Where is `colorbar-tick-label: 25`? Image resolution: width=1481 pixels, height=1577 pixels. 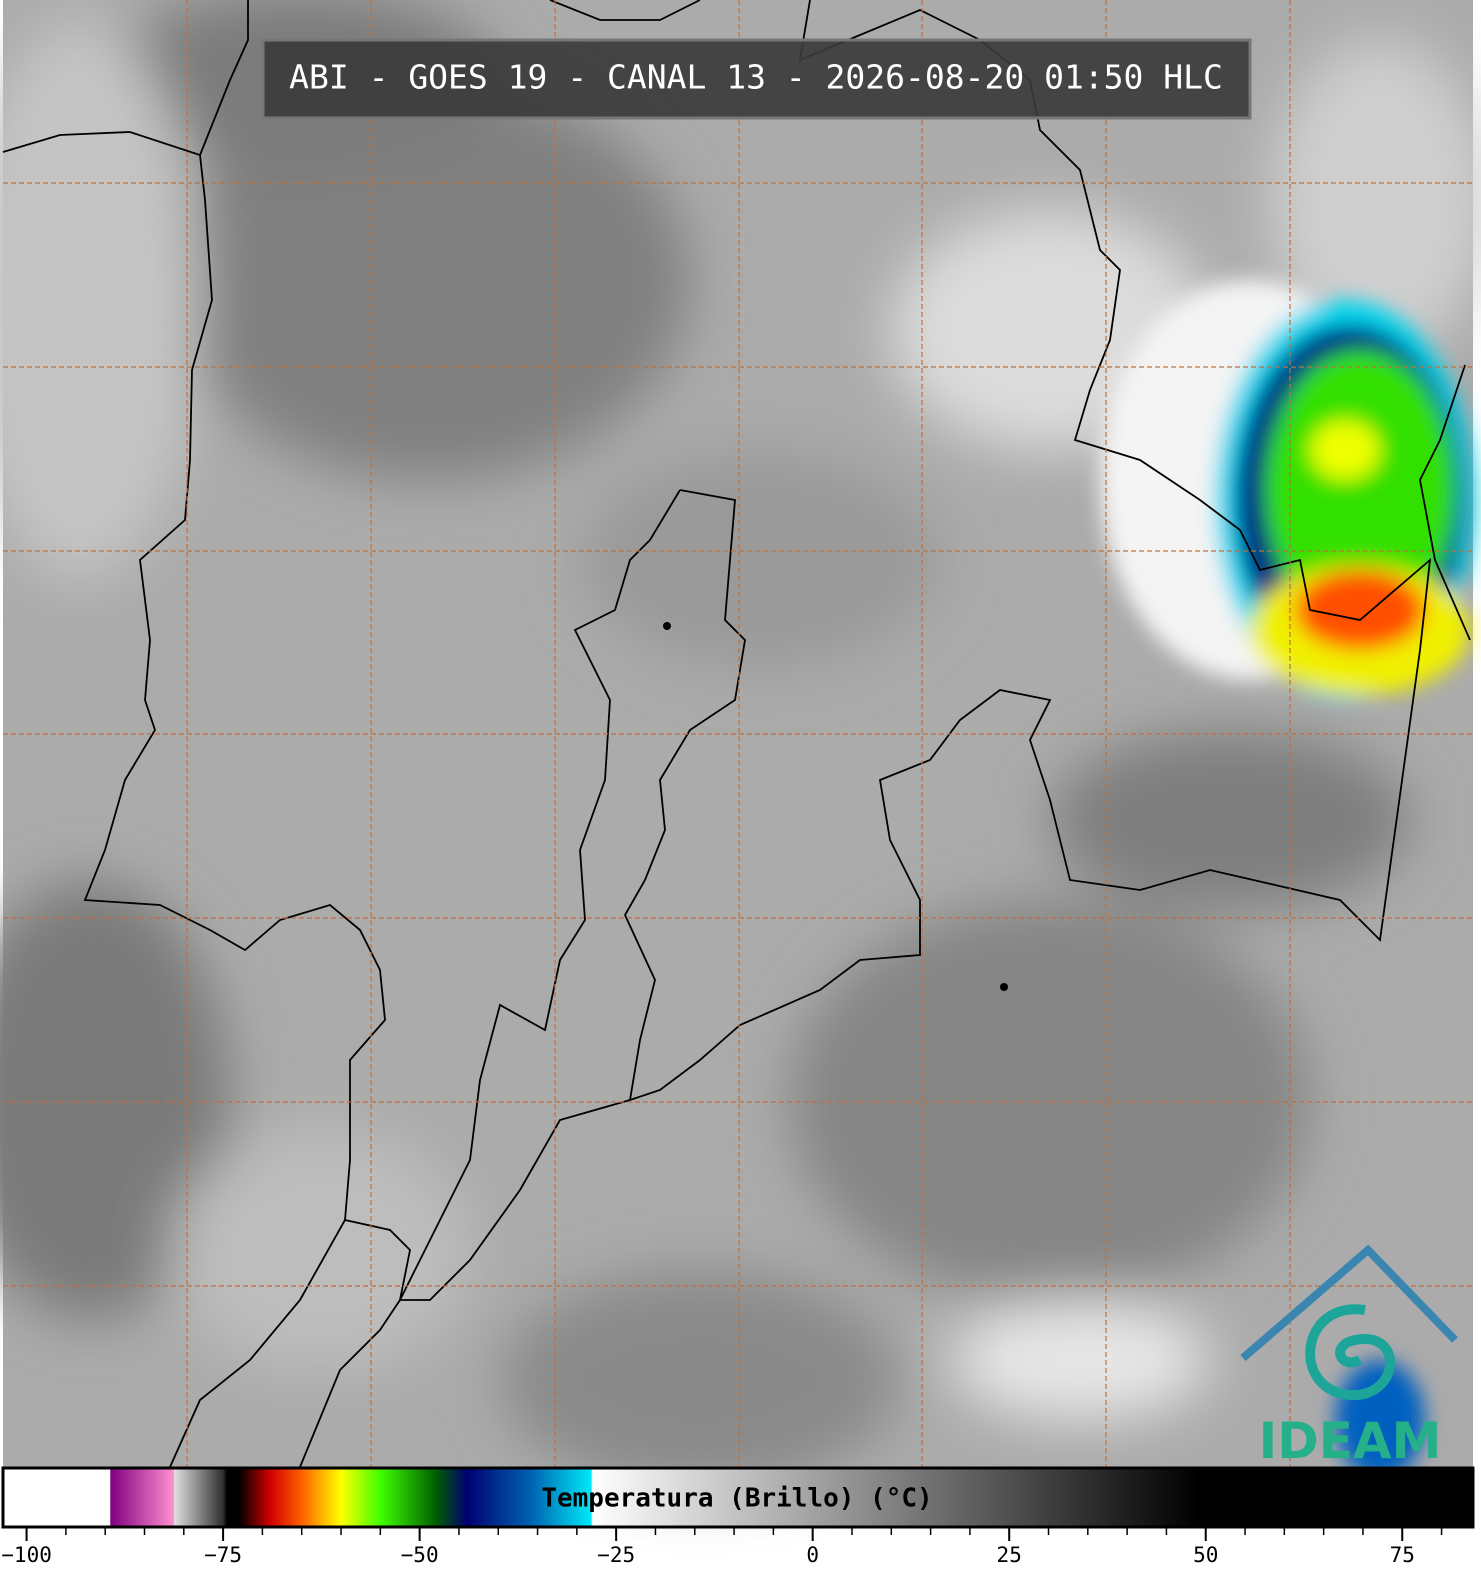
colorbar-tick-label: 25 is located at coordinates (1009, 1555).